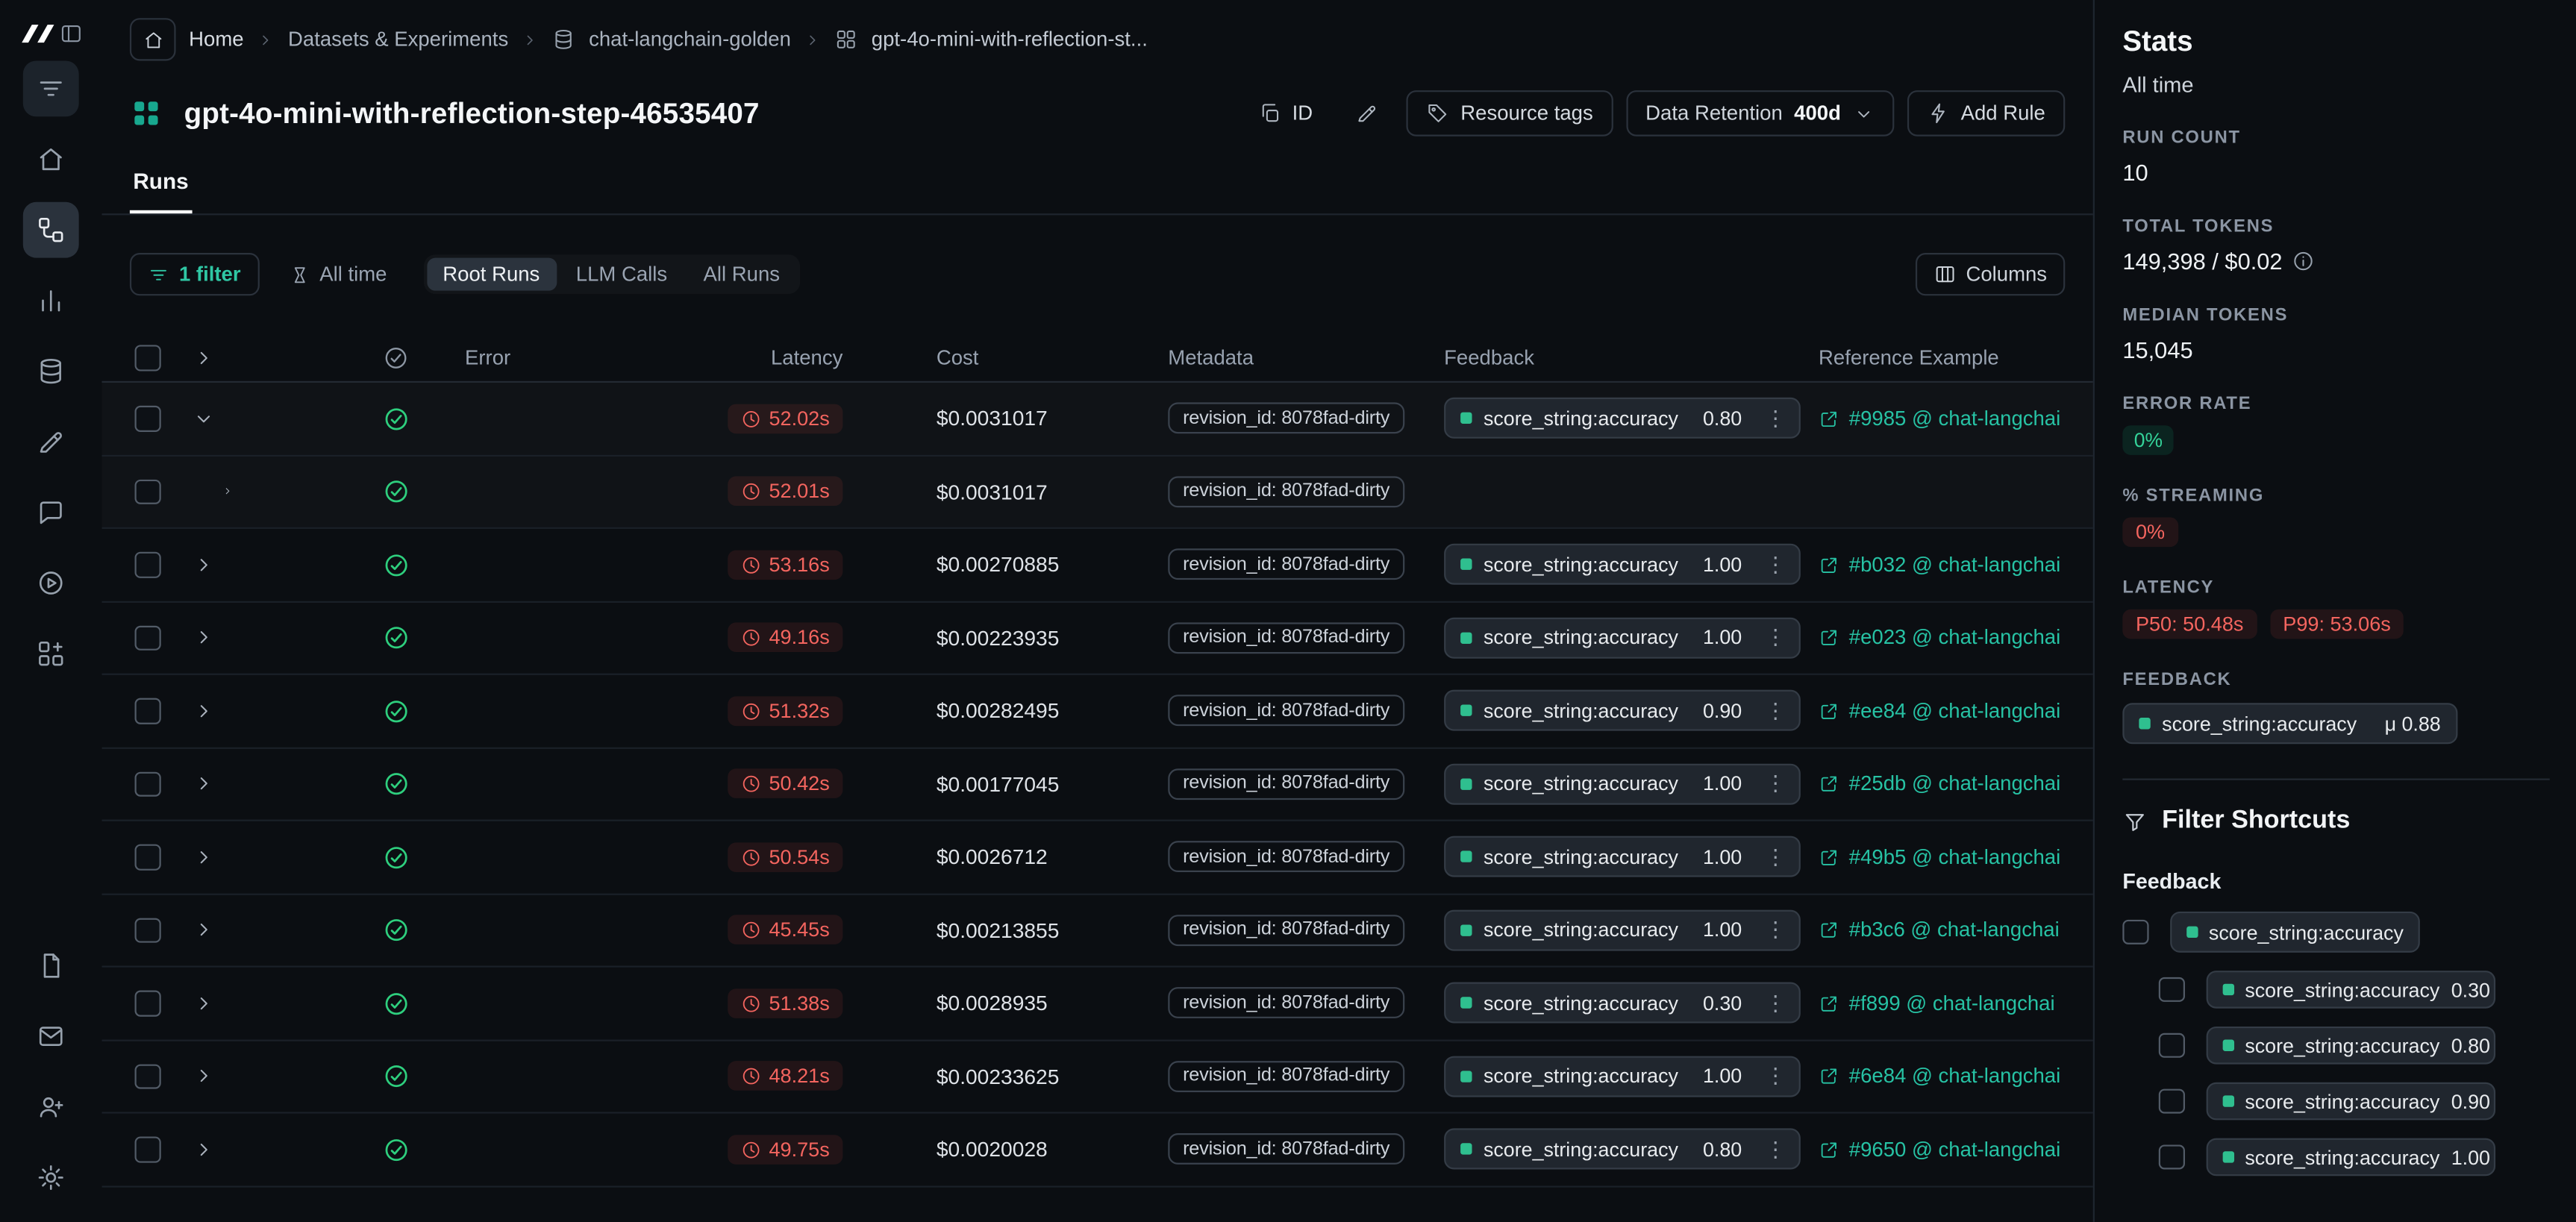 This screenshot has width=2576, height=1222. I want to click on breadcrumb-datasets: Datasets & Experiments, so click(398, 39).